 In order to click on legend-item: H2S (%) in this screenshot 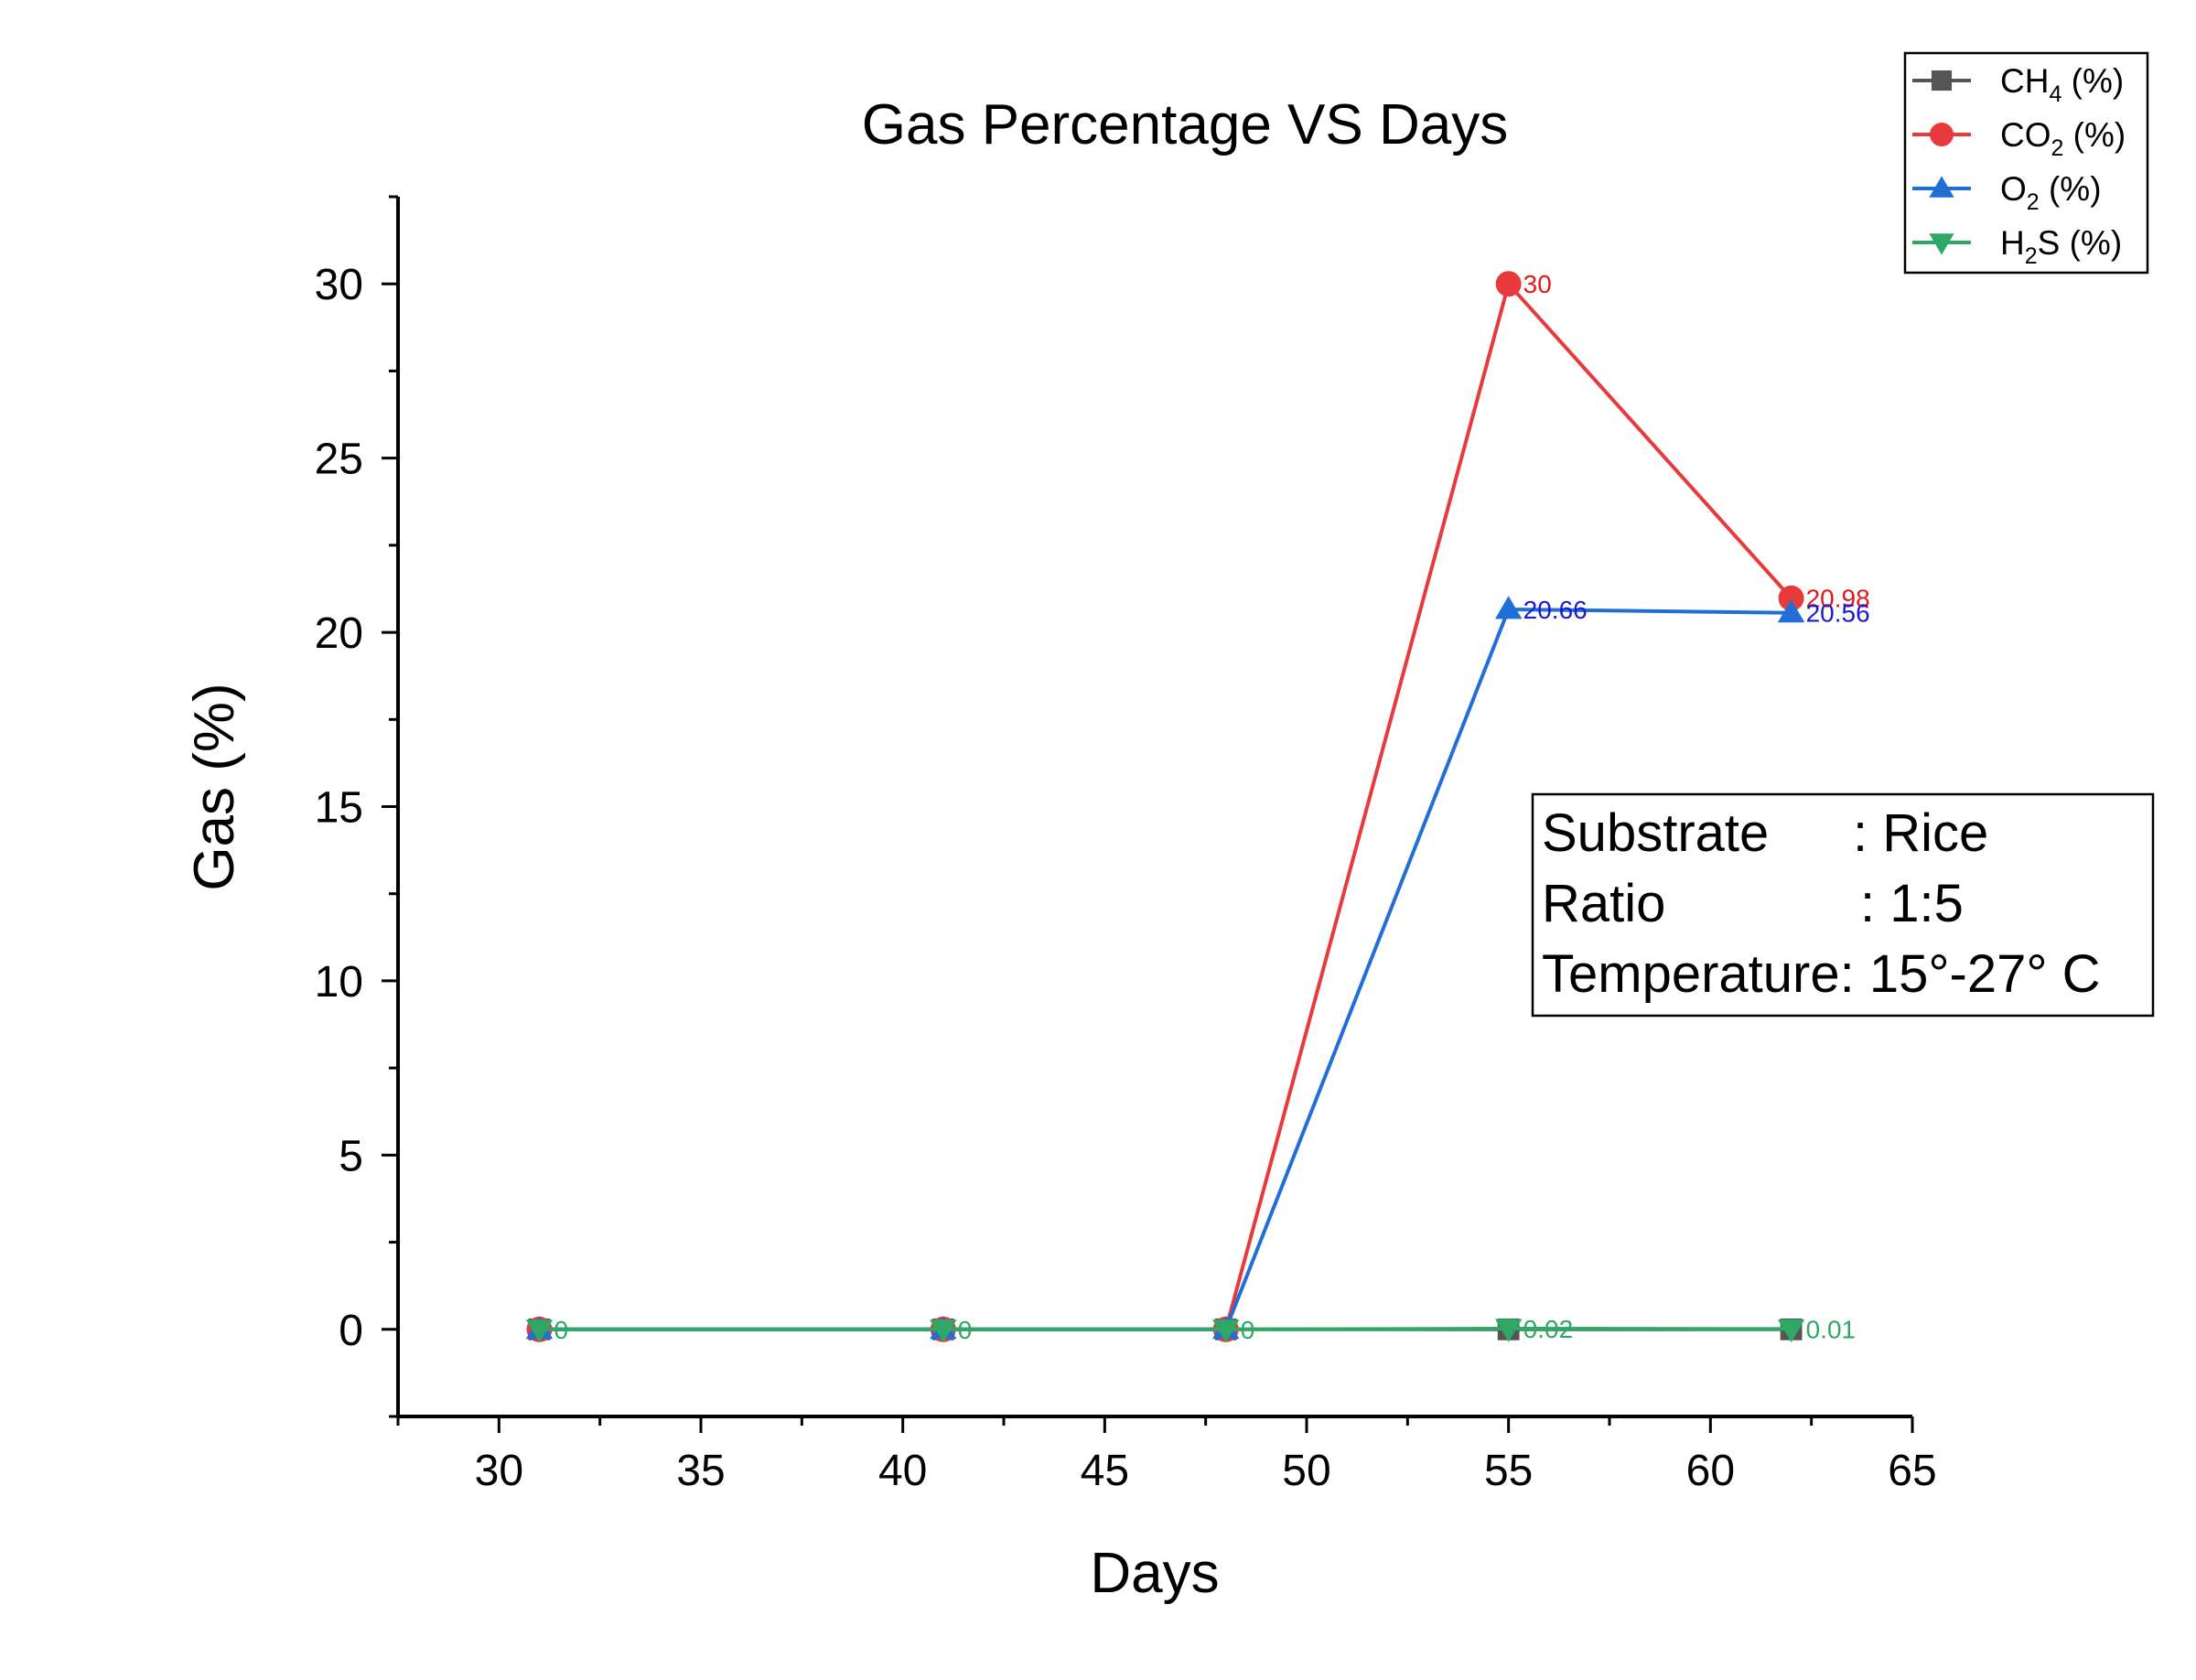, I will do `click(2017, 246)`.